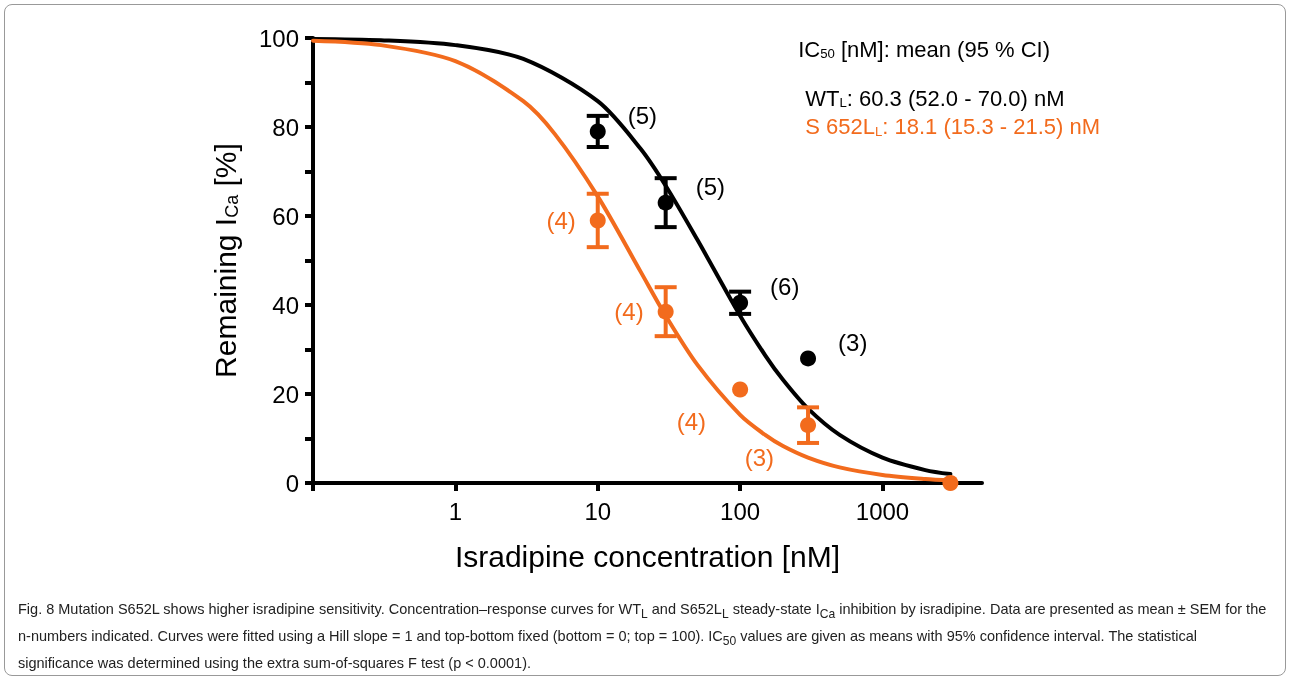  What do you see at coordinates (285, 394) in the screenshot?
I see `y-tick-label: 20` at bounding box center [285, 394].